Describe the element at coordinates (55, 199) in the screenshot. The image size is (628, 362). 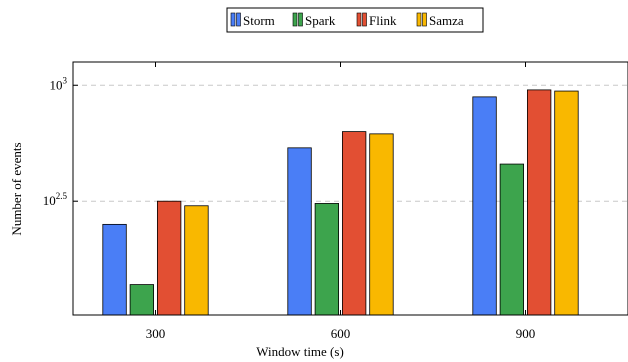
I see `y-tick-label: 102.5` at that location.